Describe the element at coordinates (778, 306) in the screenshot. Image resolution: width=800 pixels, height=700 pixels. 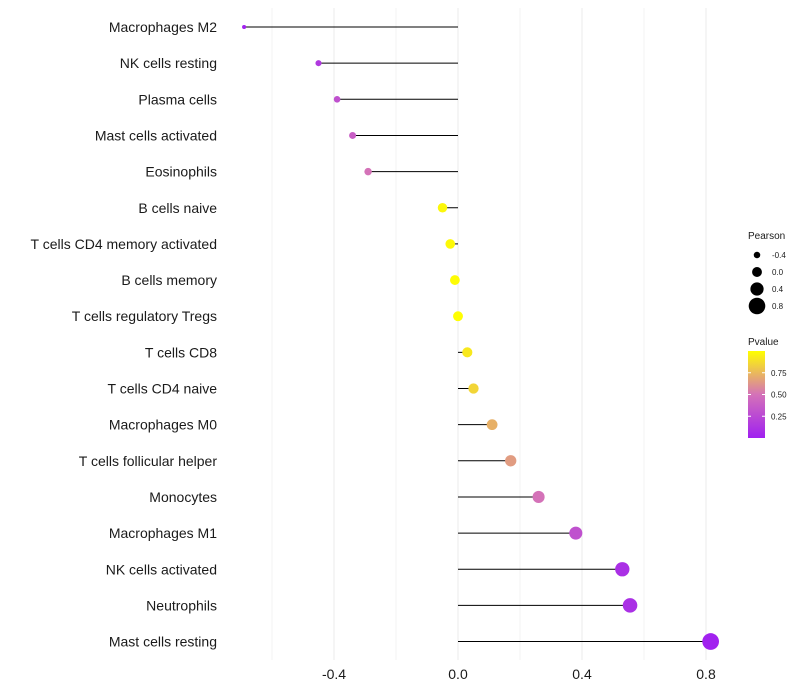
I see `legend-size-label: 0.8` at that location.